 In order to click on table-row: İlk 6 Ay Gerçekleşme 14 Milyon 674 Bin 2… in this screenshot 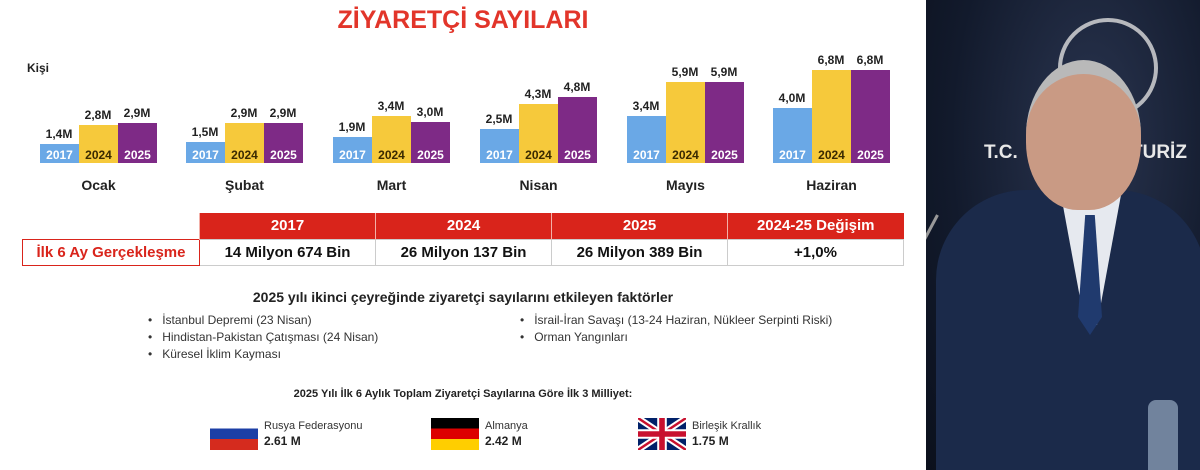, I will do `click(463, 252)`.